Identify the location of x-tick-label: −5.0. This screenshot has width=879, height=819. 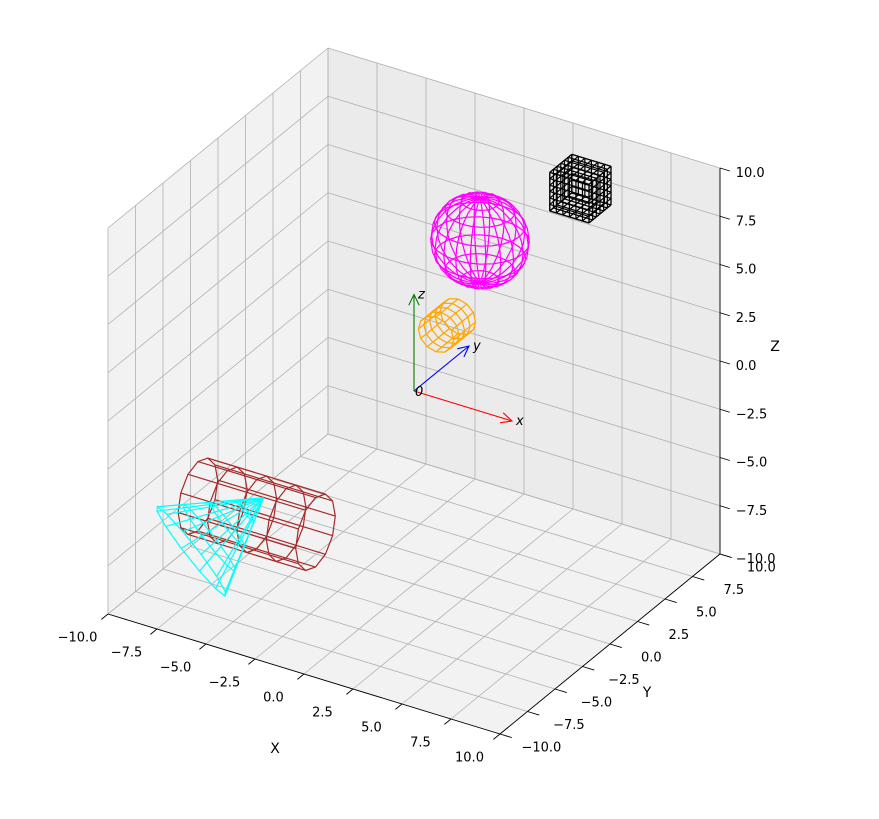
(176, 668).